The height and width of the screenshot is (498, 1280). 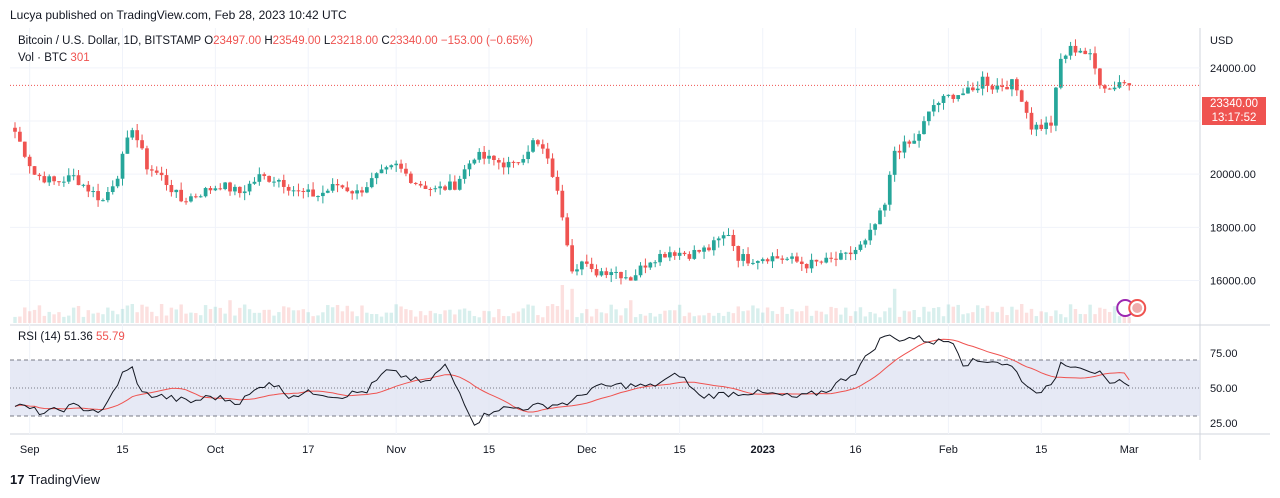 I want to click on volume-label: Vol · BTC, so click(x=43, y=58).